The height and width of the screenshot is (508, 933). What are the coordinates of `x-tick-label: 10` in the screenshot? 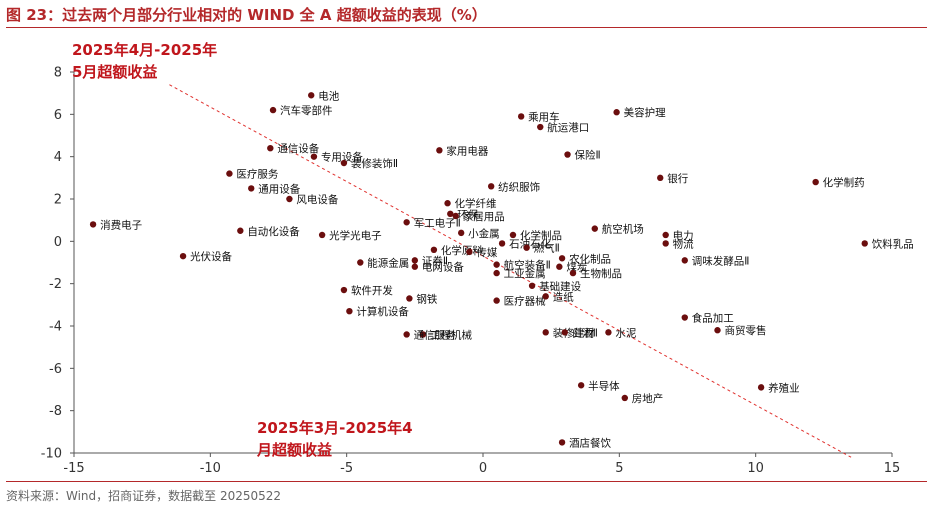 It's located at (755, 468).